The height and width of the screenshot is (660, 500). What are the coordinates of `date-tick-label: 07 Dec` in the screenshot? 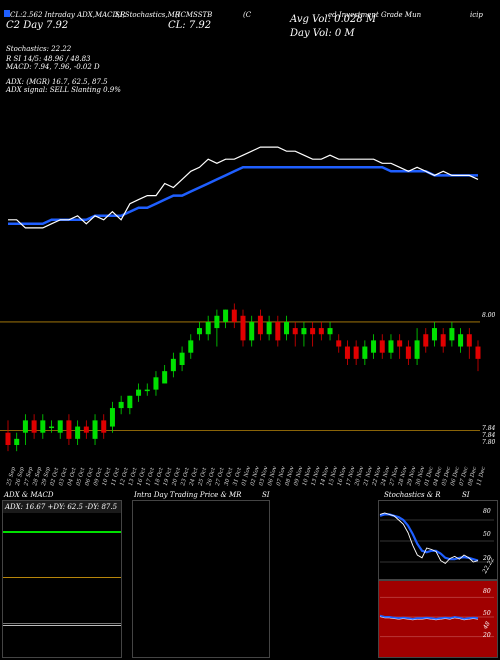 It's located at (464, 476).